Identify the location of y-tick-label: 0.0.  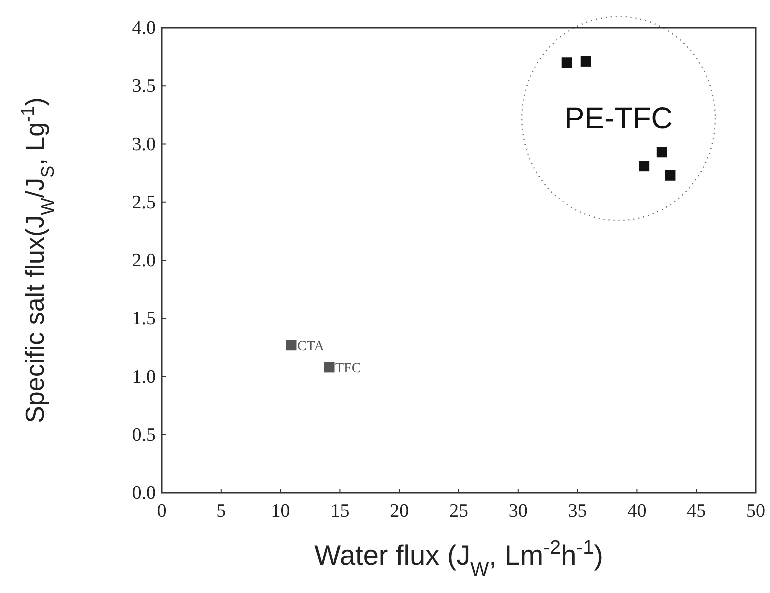
(144, 493).